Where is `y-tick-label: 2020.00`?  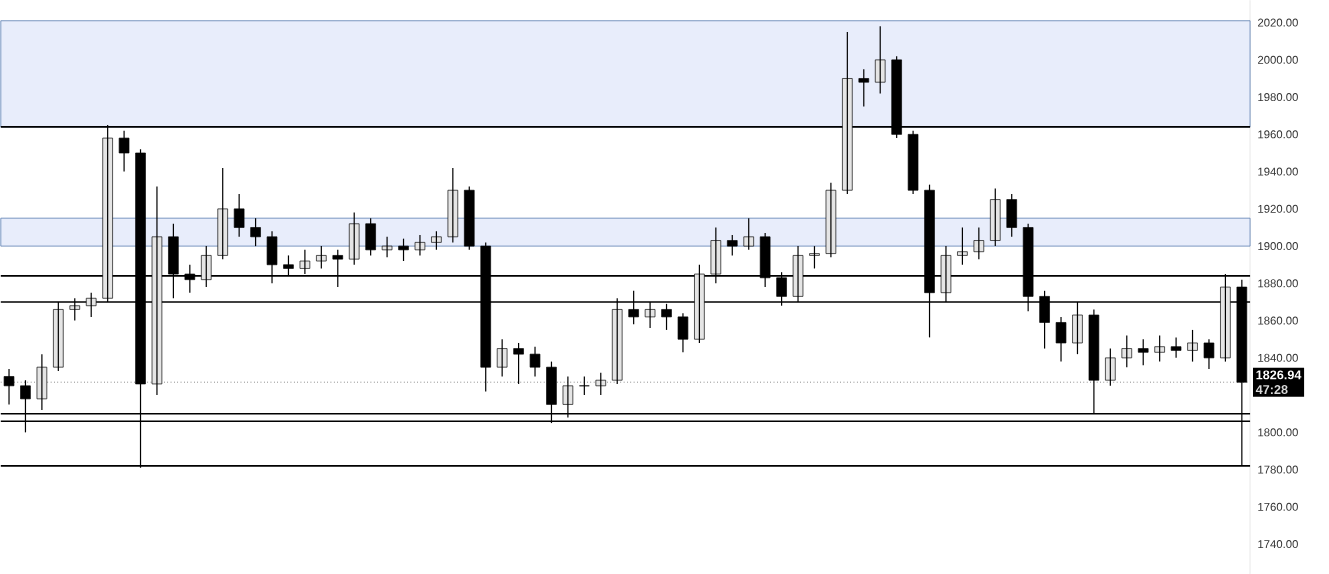
y-tick-label: 2020.00 is located at coordinates (1278, 22).